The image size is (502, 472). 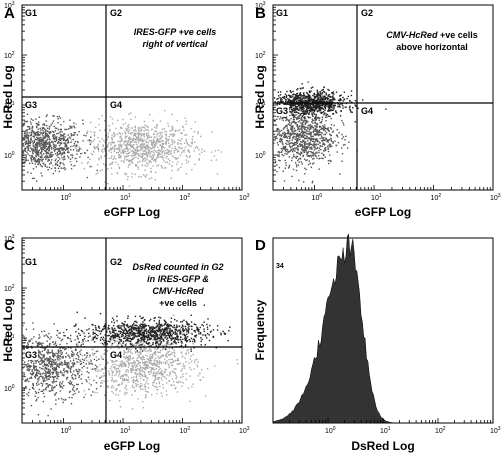 I want to click on gate-label-g2-a: G2, so click(x=116, y=13).